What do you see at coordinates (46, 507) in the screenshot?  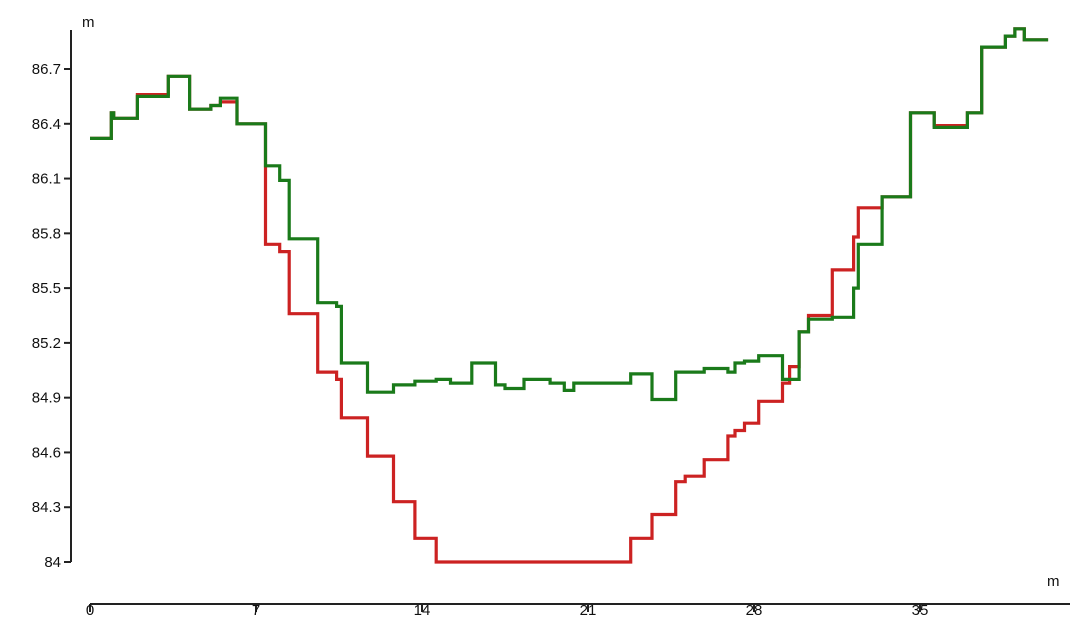 I see `y-tick-label: 84.3` at bounding box center [46, 507].